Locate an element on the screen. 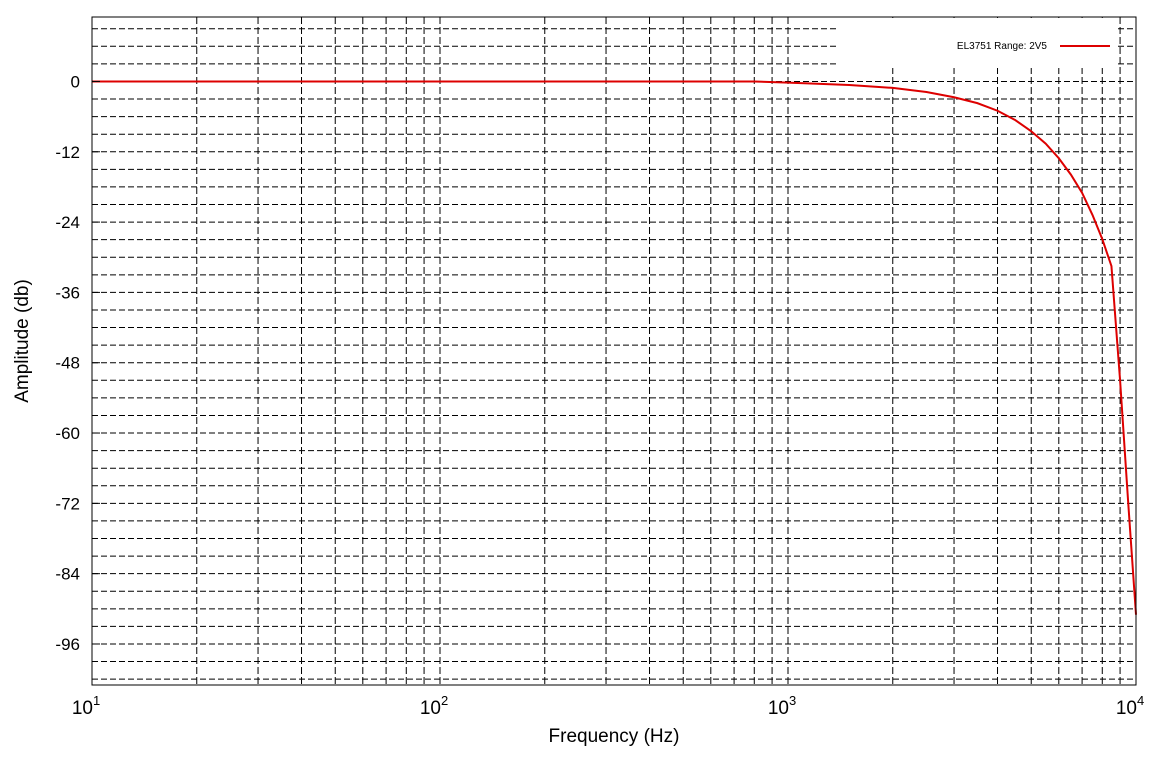 The width and height of the screenshot is (1164, 764). x-tick-label: 10² is located at coordinates (434, 706).